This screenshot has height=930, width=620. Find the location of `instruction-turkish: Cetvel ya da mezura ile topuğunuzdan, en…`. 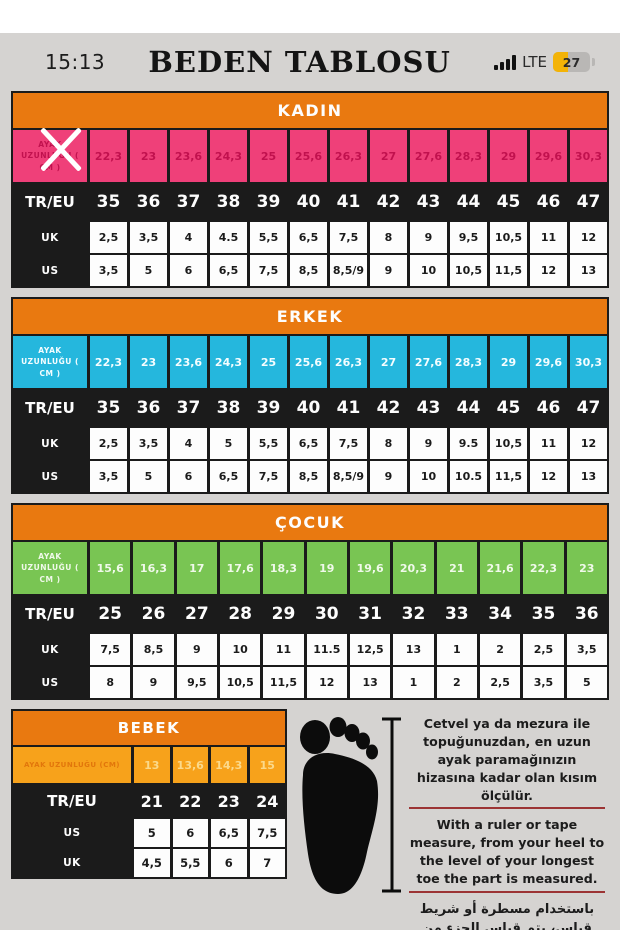

instruction-turkish: Cetvel ya da mezura ile topuğunuzdan, en… is located at coordinates (507, 759).